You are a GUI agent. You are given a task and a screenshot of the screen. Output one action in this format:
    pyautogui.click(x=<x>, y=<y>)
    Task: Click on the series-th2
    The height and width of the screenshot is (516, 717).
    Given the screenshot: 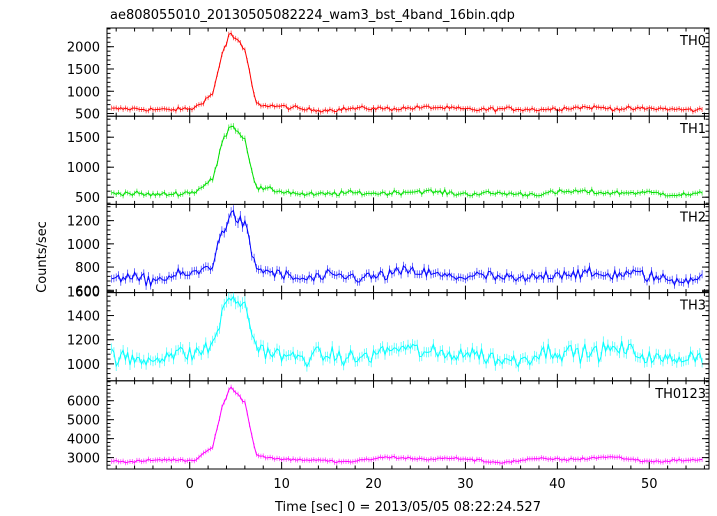 What is the action you would take?
    pyautogui.click(x=407, y=247)
    